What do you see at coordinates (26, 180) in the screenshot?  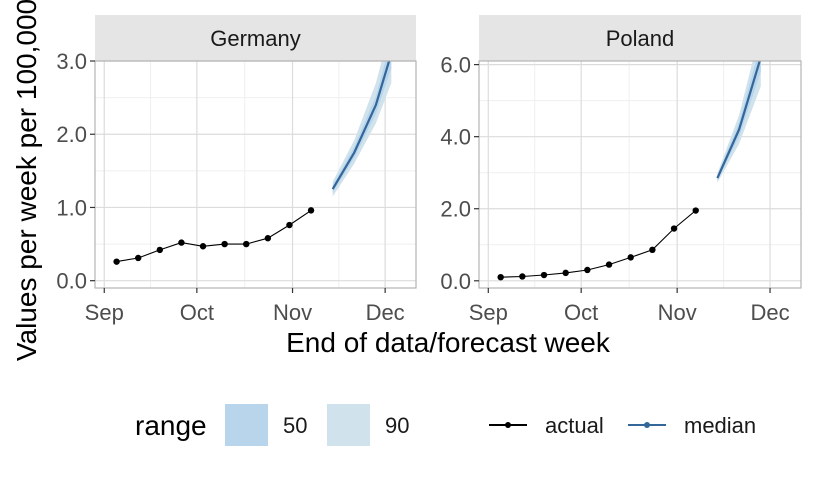 I see `y-axis-title: Values per week per 100,000` at bounding box center [26, 180].